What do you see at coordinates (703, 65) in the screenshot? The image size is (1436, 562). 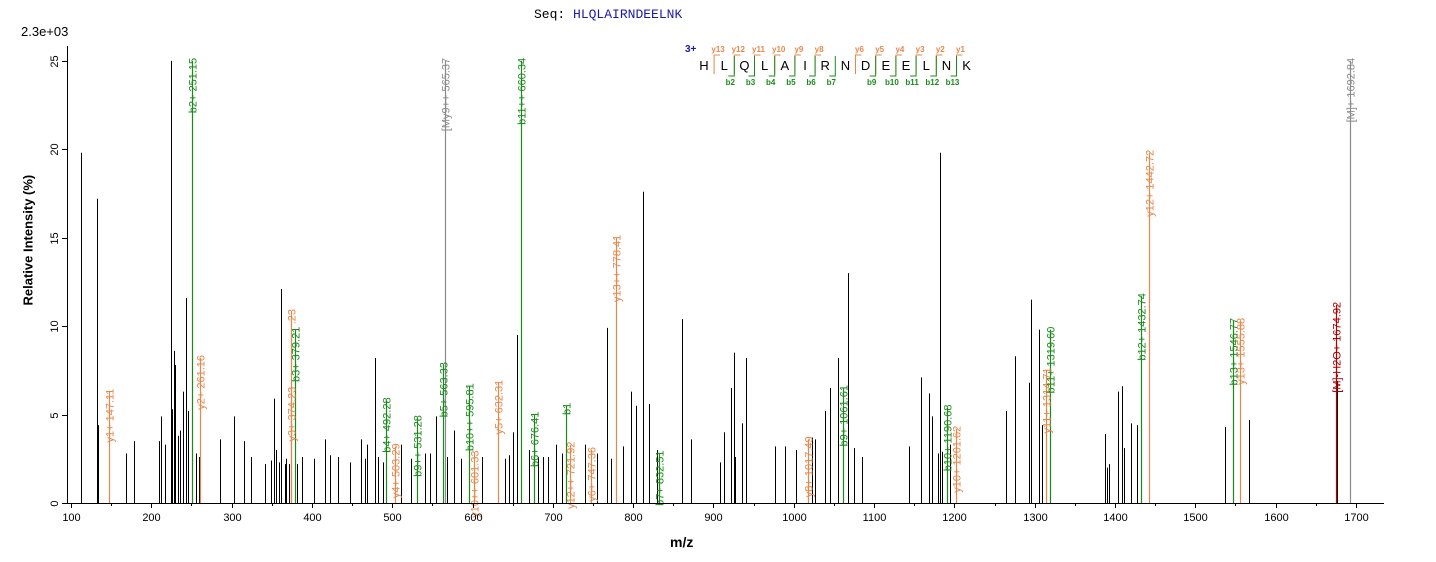 I see `residue-letter: H` at bounding box center [703, 65].